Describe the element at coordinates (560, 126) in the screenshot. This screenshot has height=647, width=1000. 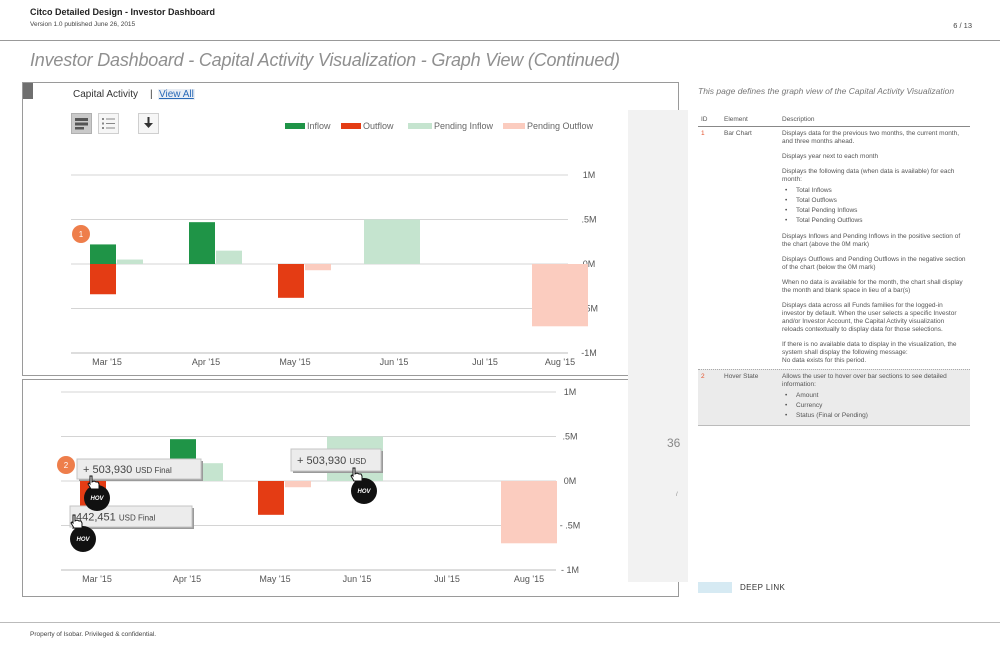
I see `legend-label-pending-outflow: Pending Outflow` at that location.